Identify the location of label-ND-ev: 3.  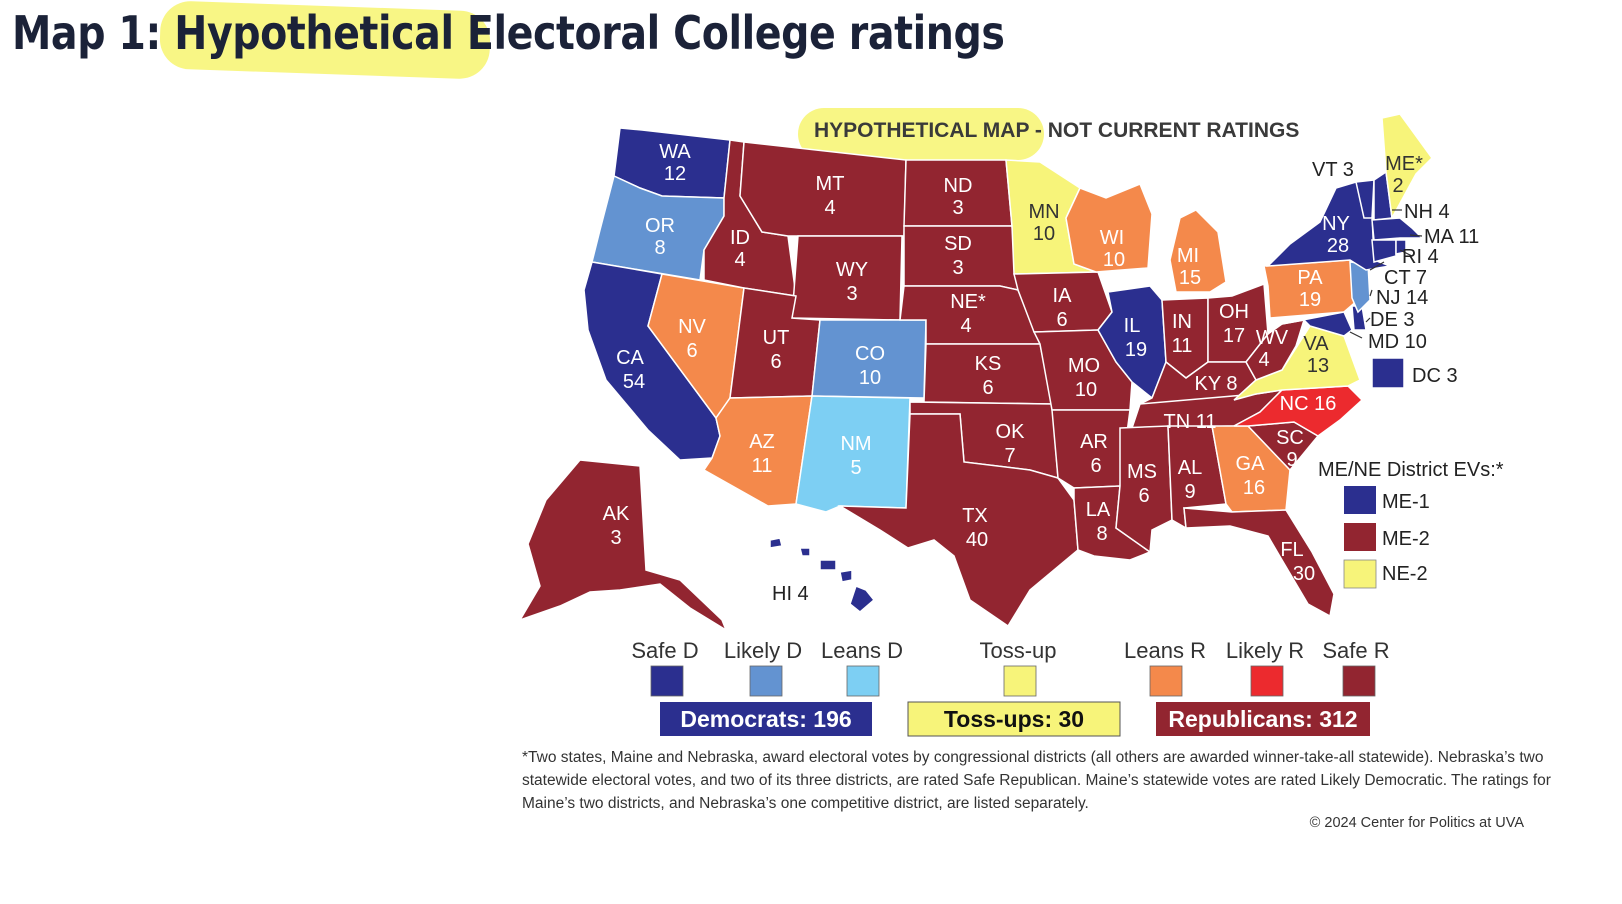
(957, 208).